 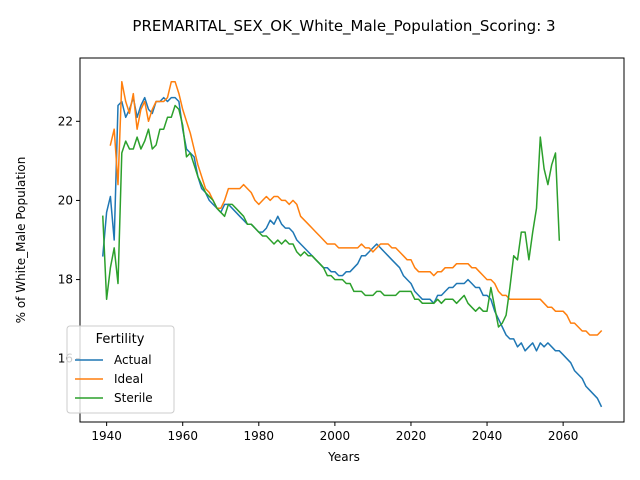 What do you see at coordinates (335, 436) in the screenshot?
I see `x-tick-label: 2000` at bounding box center [335, 436].